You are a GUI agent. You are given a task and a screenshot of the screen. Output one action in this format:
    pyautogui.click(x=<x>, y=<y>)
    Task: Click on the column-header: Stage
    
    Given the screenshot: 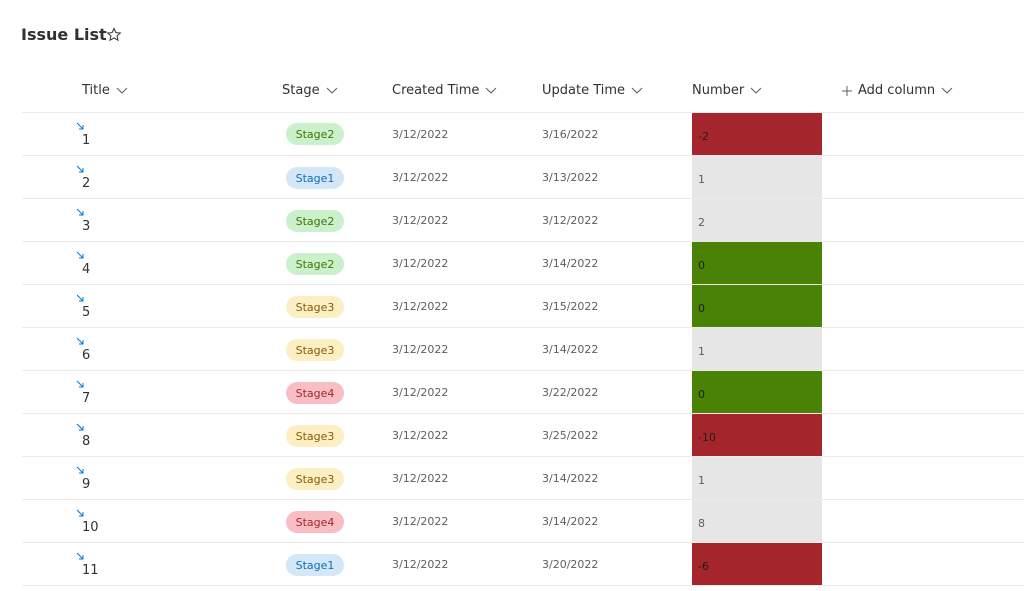 What is the action you would take?
    pyautogui.click(x=310, y=90)
    